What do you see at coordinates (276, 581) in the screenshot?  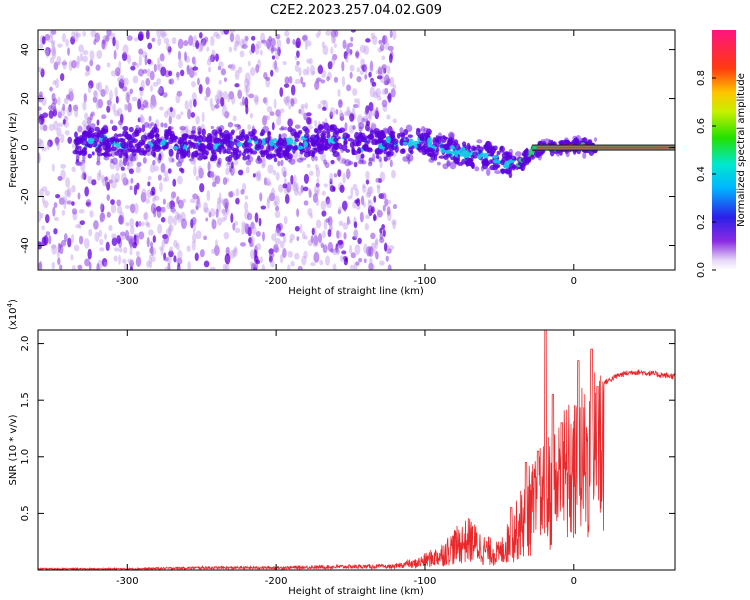 I see `snr-x-tick-label: -200` at bounding box center [276, 581].